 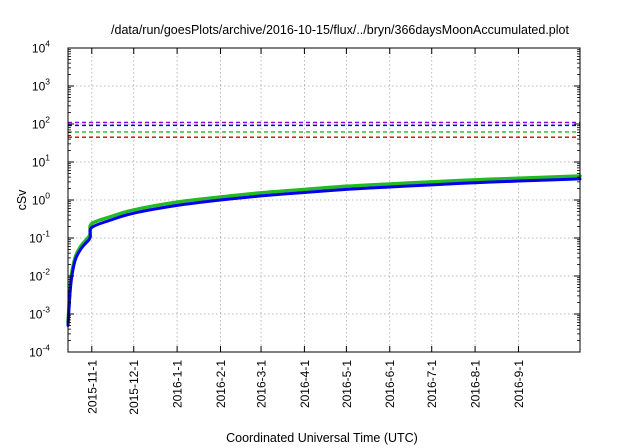 I want to click on x-tick-label: 2016-1-1, so click(x=178, y=384).